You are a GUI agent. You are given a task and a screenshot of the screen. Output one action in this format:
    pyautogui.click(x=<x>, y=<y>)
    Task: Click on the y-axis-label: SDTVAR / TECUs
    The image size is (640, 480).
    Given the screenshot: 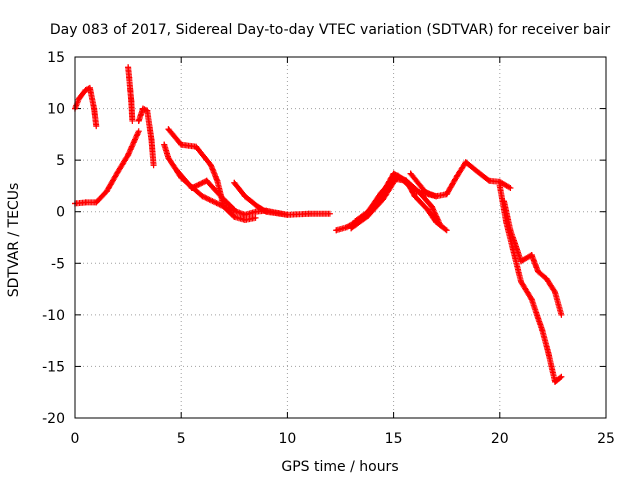 What is the action you would take?
    pyautogui.click(x=14, y=240)
    